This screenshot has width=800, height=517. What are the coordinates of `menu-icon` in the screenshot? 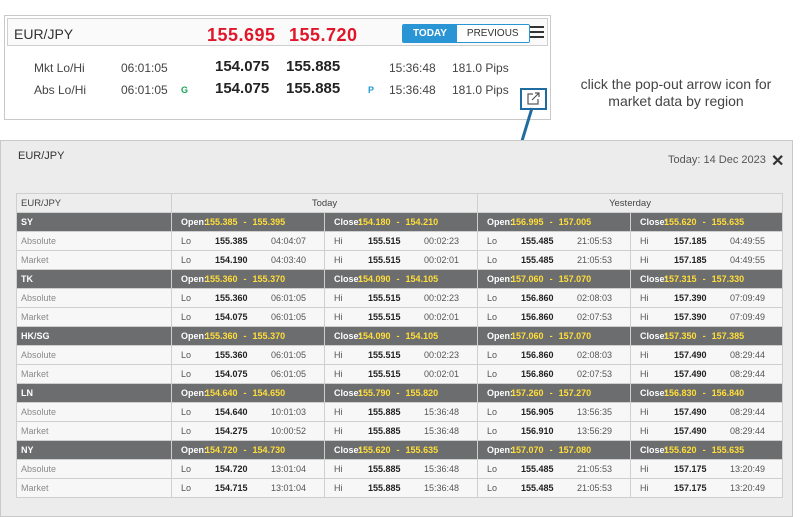 It's located at (537, 32).